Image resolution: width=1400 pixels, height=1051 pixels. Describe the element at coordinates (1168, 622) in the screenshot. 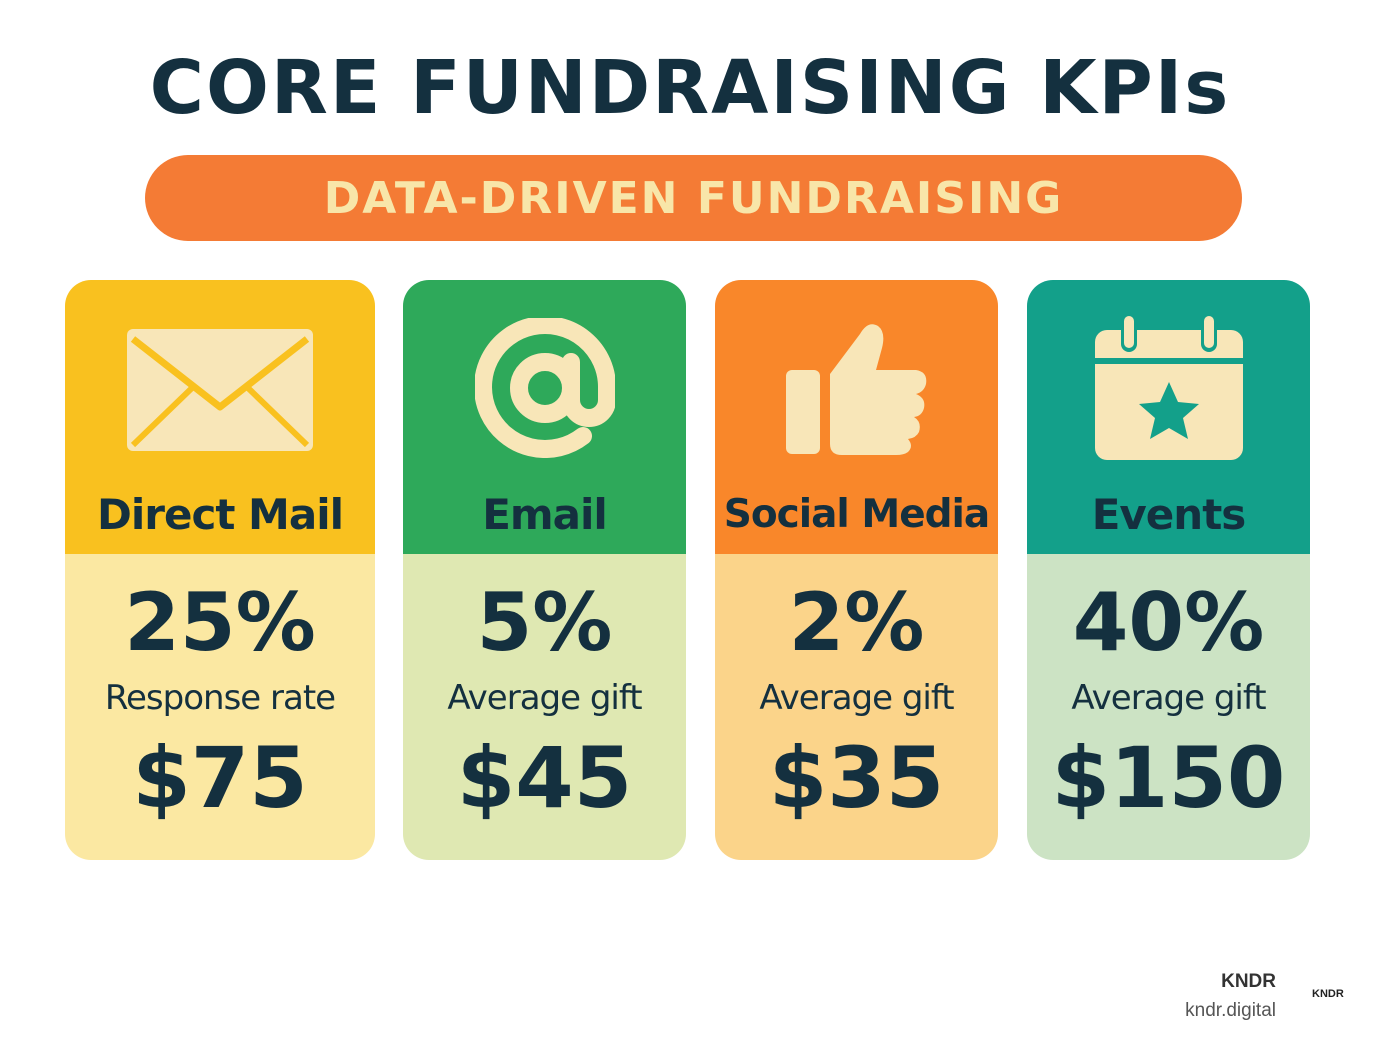

I see `card-percent: 40%` at that location.